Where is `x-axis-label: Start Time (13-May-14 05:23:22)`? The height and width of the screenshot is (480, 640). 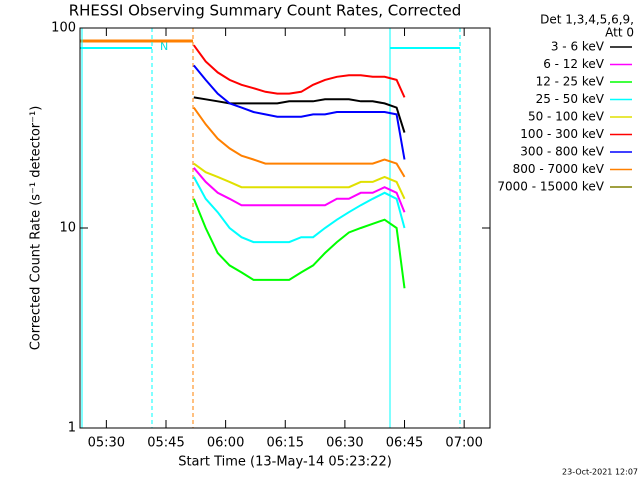 x-axis-label: Start Time (13-May-14 05:23:22) is located at coordinates (285, 462).